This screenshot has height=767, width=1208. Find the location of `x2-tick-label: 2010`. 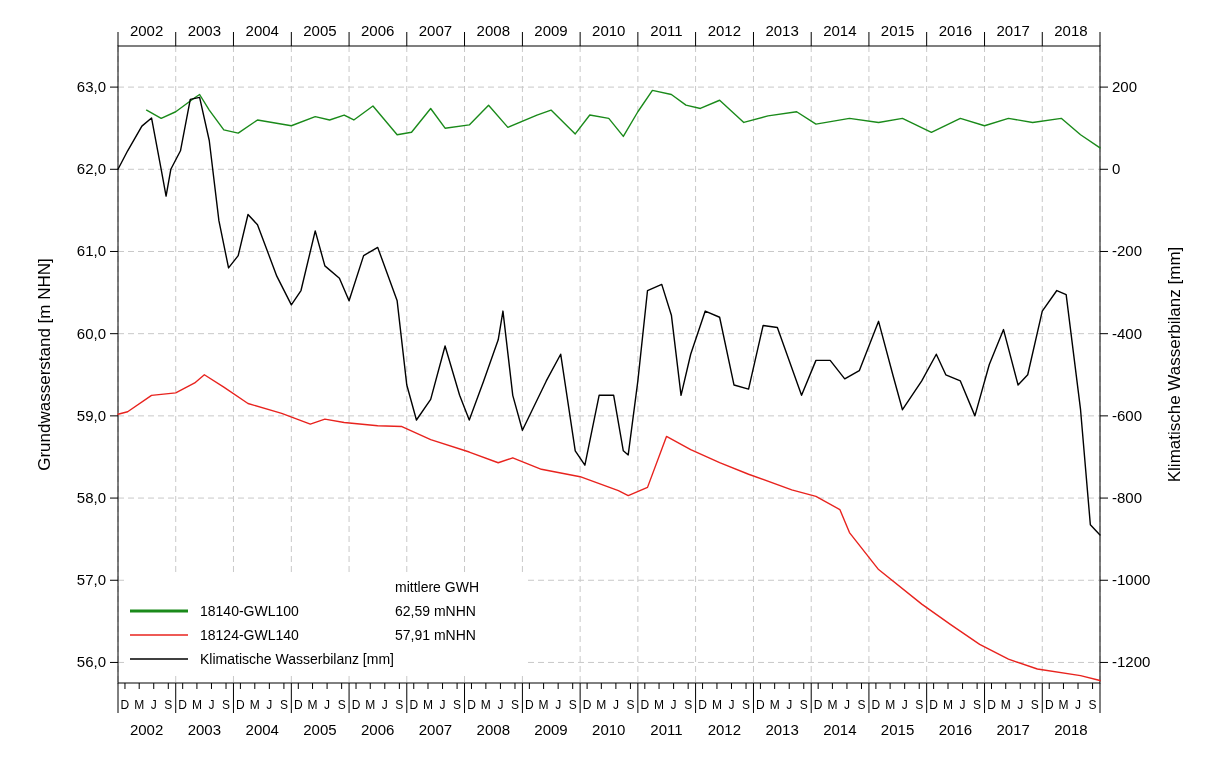

x2-tick-label: 2010 is located at coordinates (609, 729).